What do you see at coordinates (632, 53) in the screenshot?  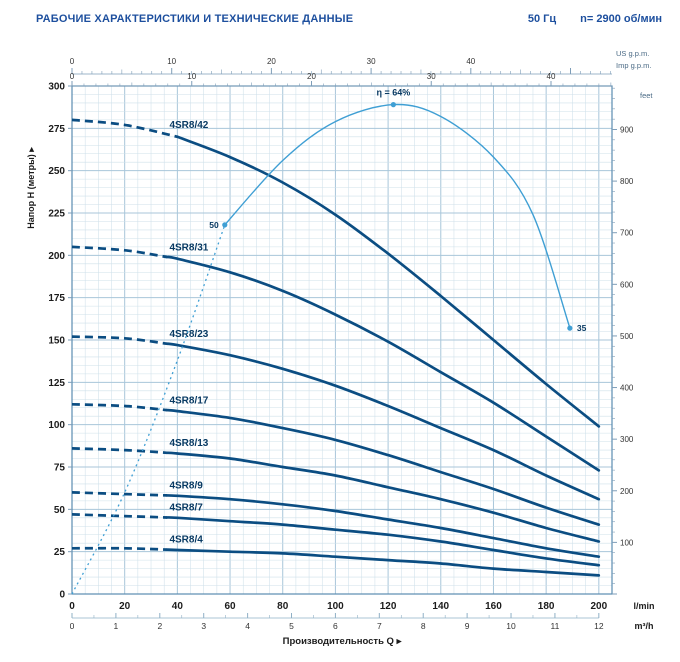 I see `svg-text: US g.p.m.` at bounding box center [632, 53].